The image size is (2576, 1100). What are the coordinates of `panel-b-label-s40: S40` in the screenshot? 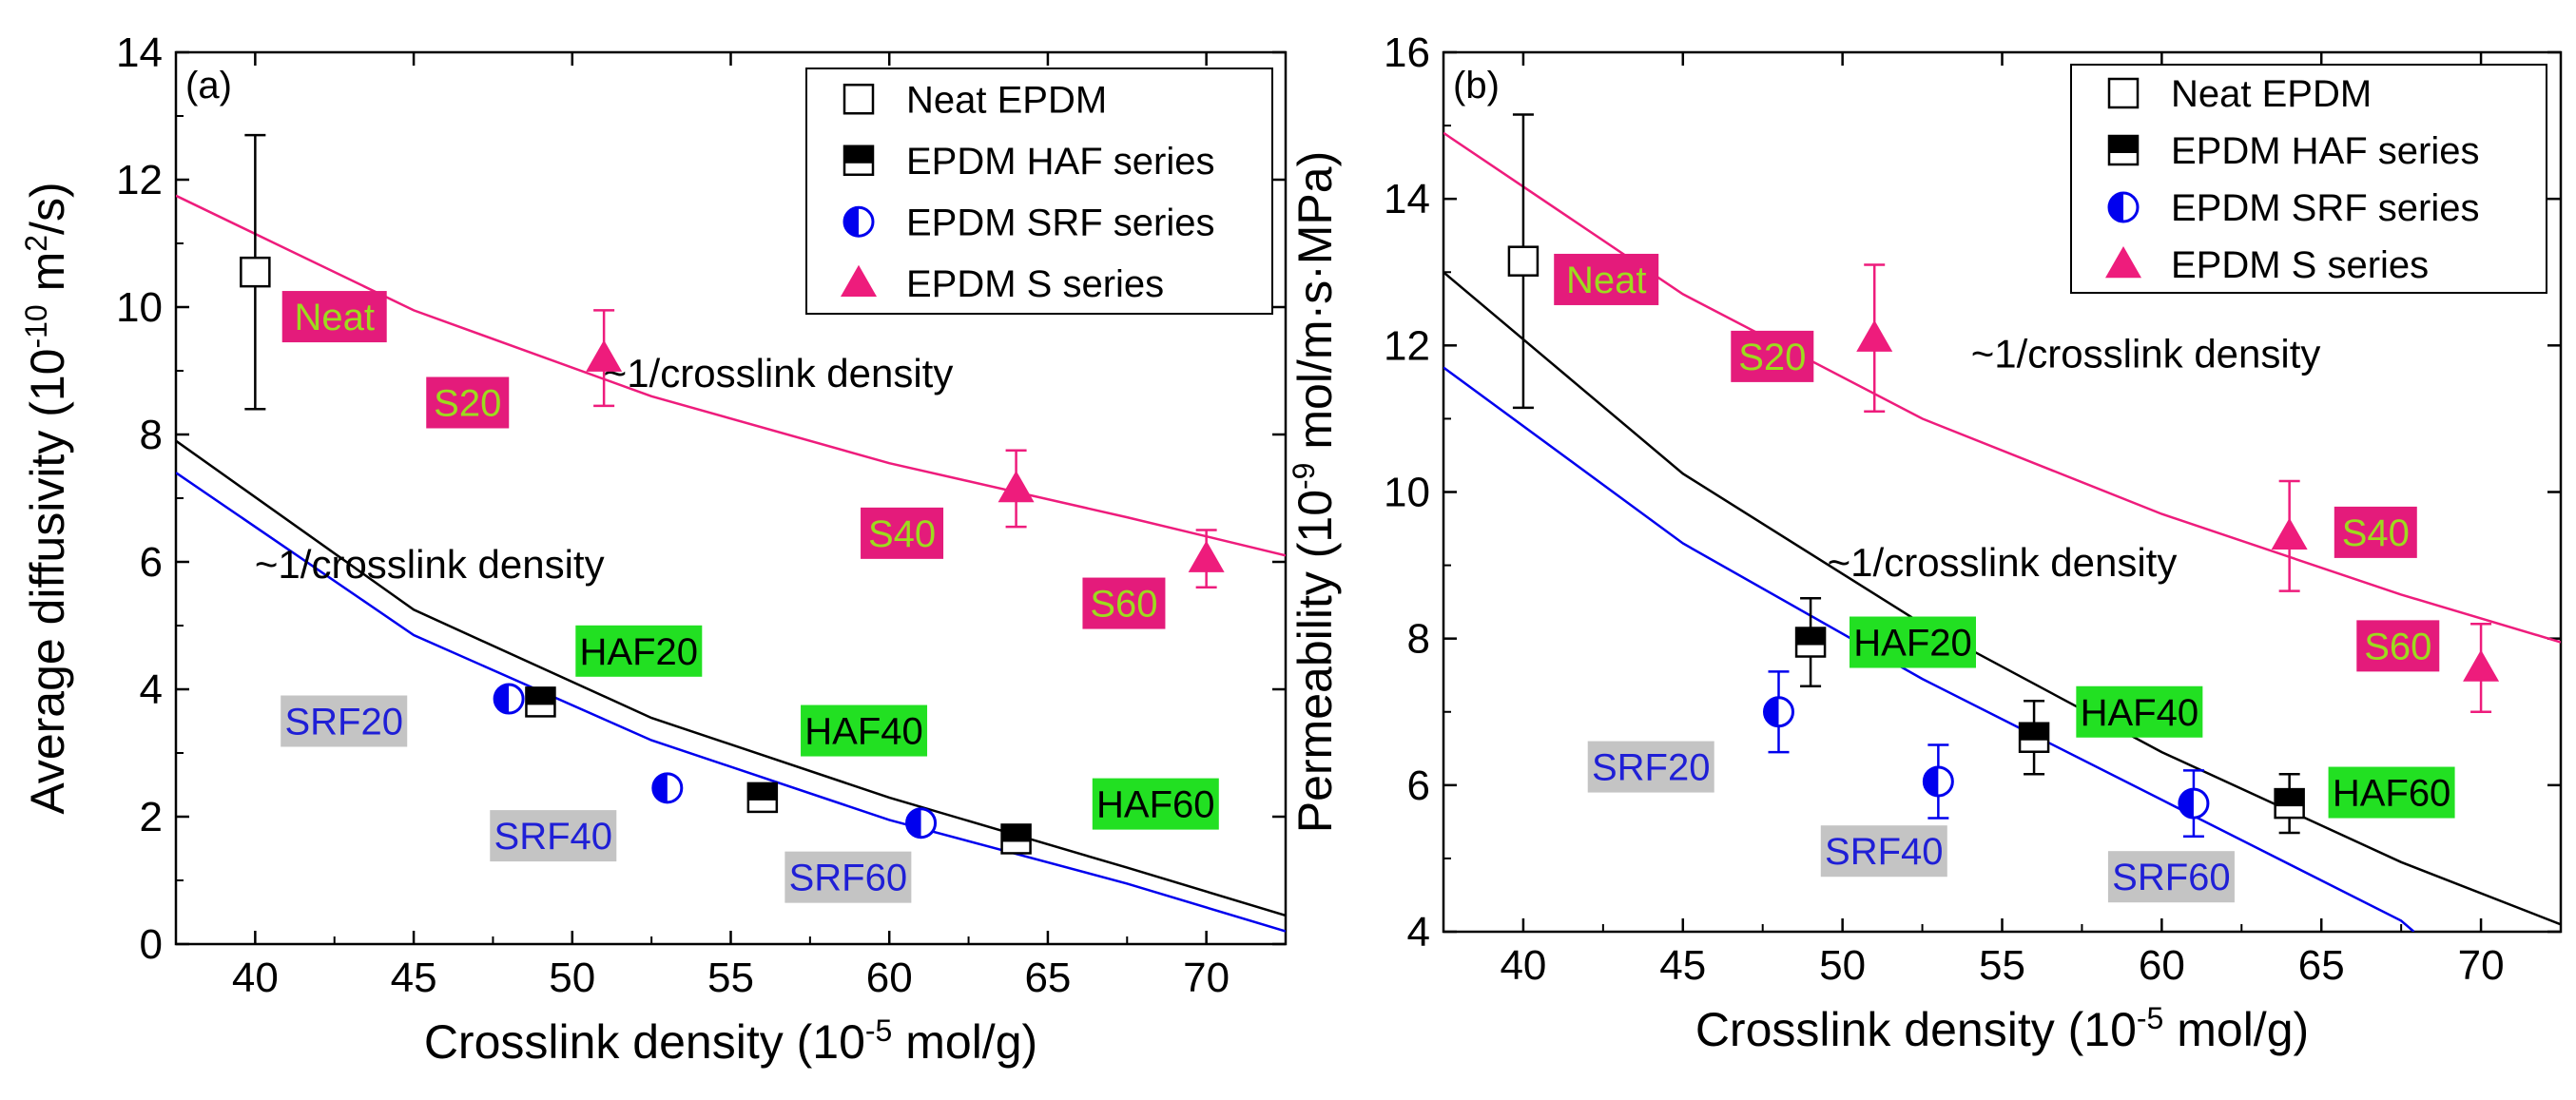 It's located at (2376, 533).